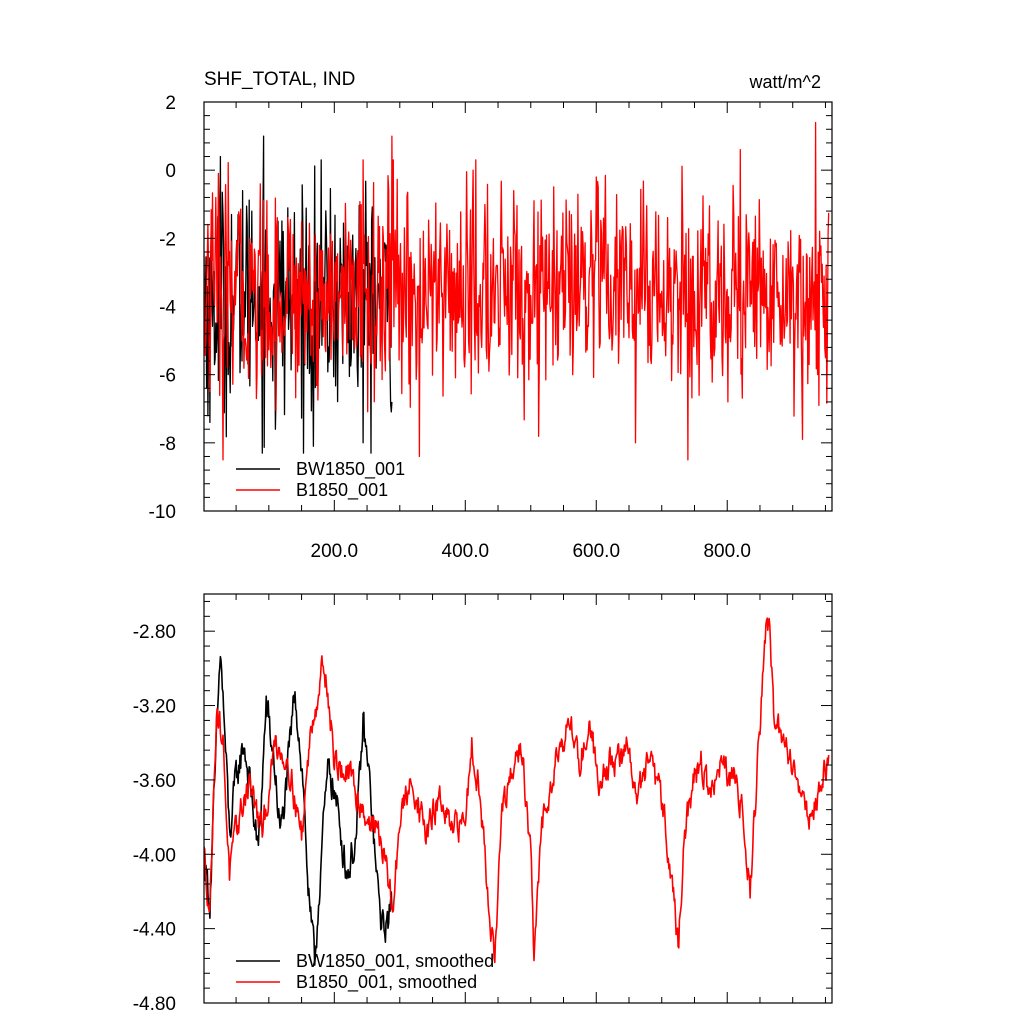 The image size is (1024, 1024). I want to click on x-tick-label: 800.0, so click(727, 551).